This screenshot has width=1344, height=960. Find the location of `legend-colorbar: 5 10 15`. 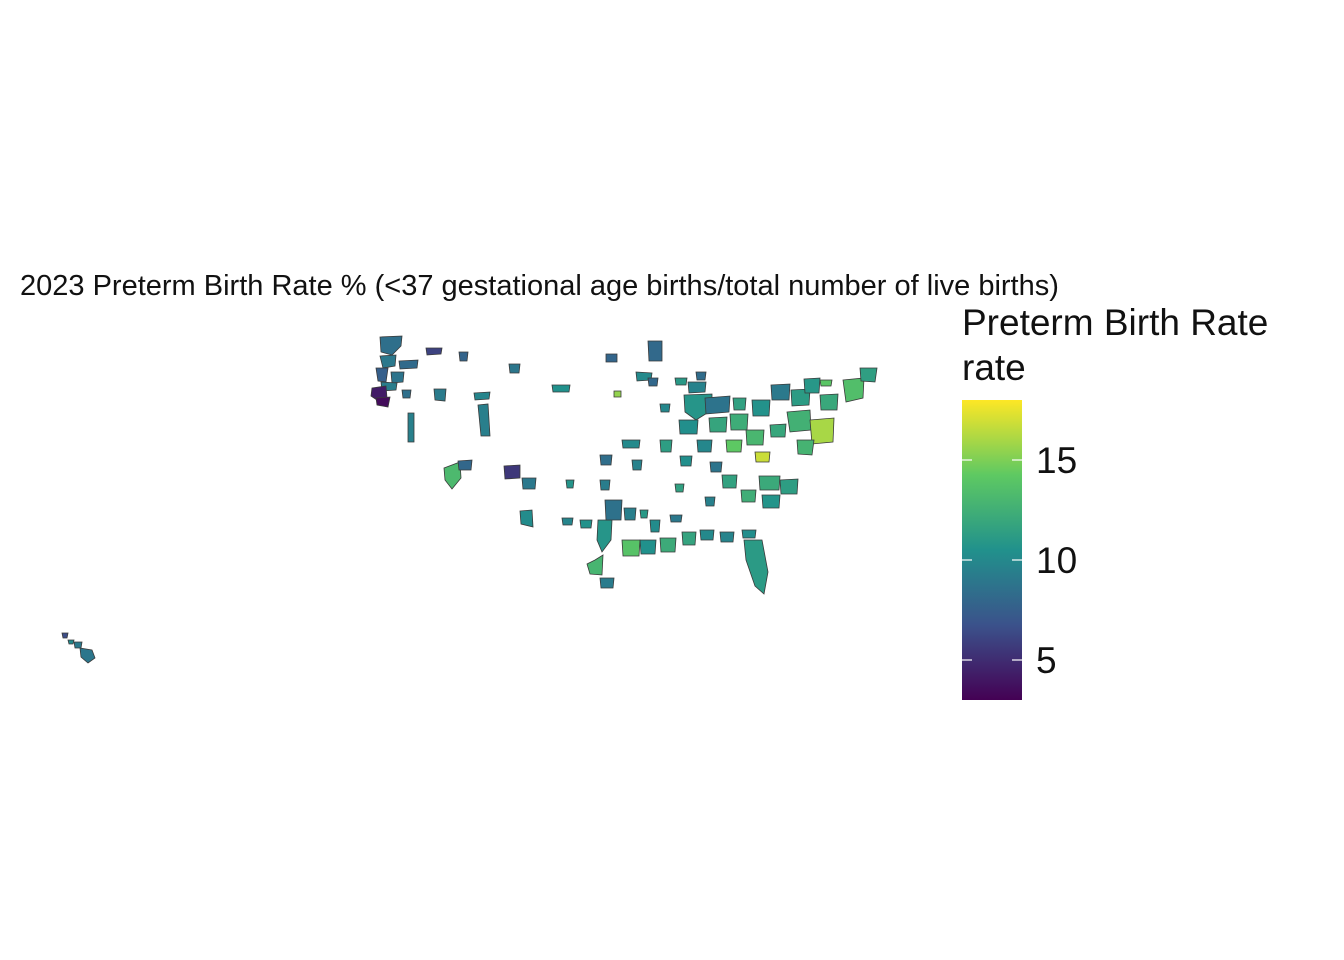

legend-colorbar: 5 10 15 is located at coordinates (1019, 550).